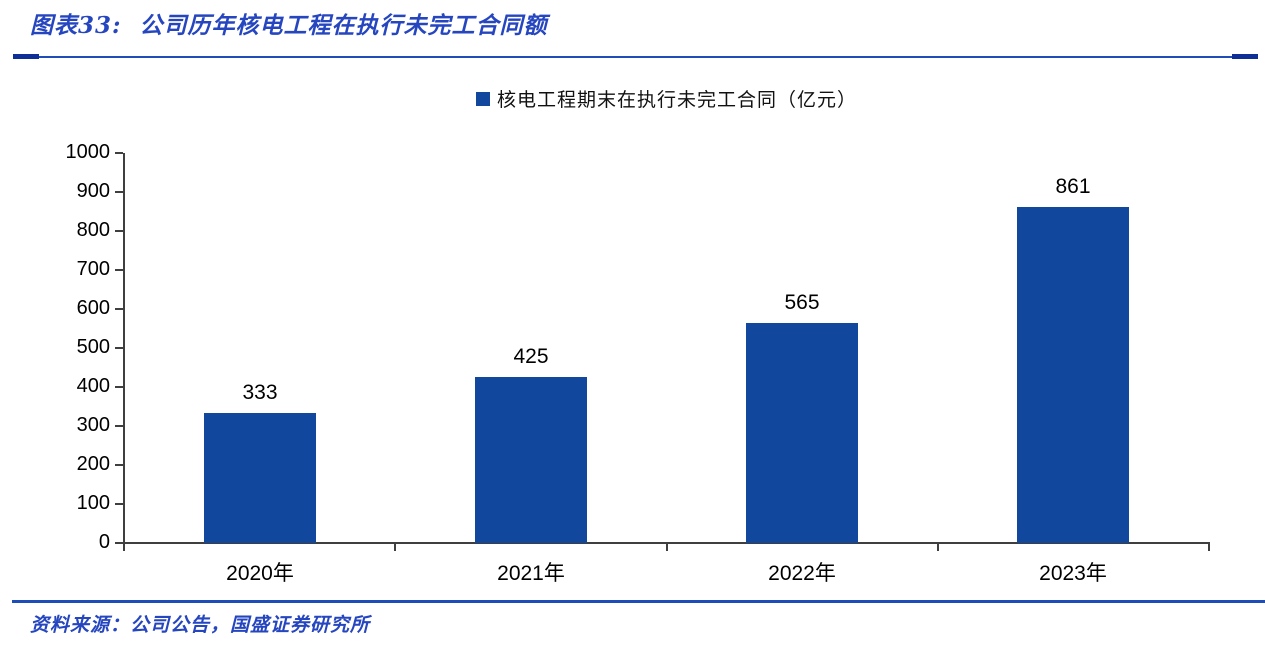 Image resolution: width=1265 pixels, height=649 pixels. What do you see at coordinates (93, 503) in the screenshot?
I see `y-axis-tick-label: 100` at bounding box center [93, 503].